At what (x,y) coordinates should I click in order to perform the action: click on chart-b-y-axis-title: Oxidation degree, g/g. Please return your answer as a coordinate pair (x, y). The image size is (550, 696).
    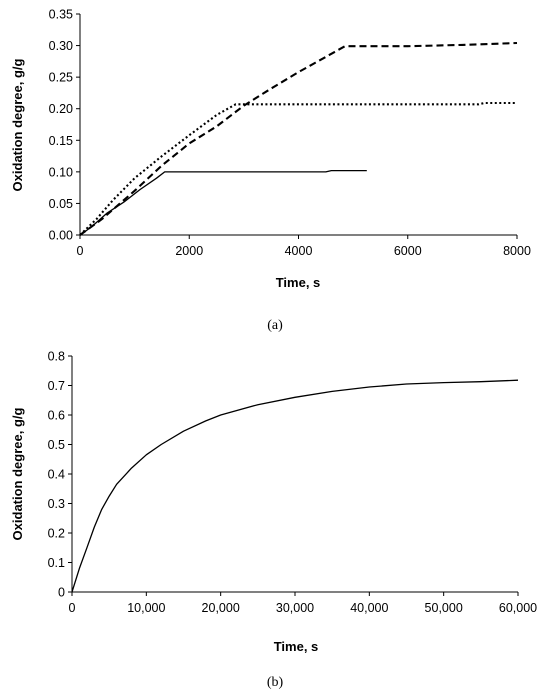
    Looking at the image, I should click on (17, 473).